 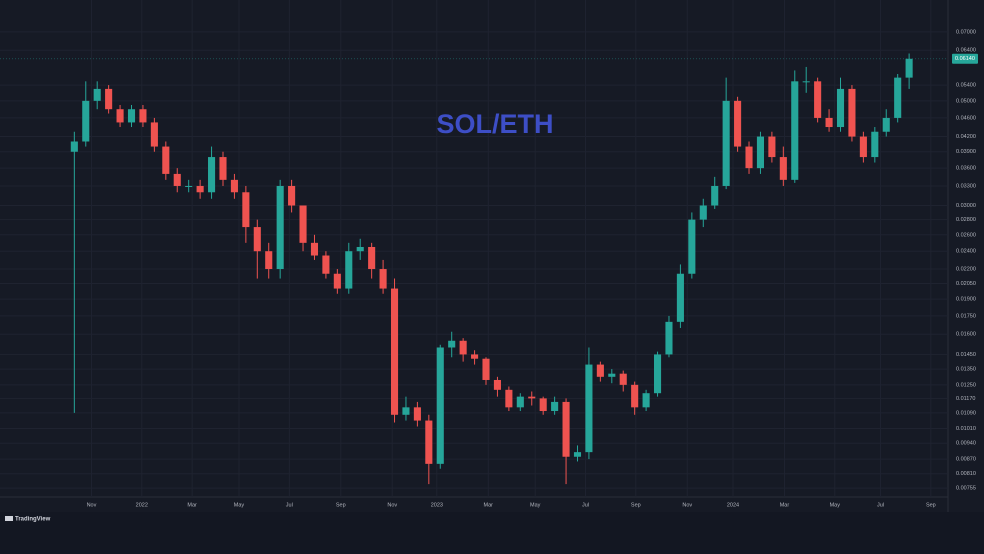 What do you see at coordinates (966, 220) in the screenshot?
I see `y-tick-label: 0.02800` at bounding box center [966, 220].